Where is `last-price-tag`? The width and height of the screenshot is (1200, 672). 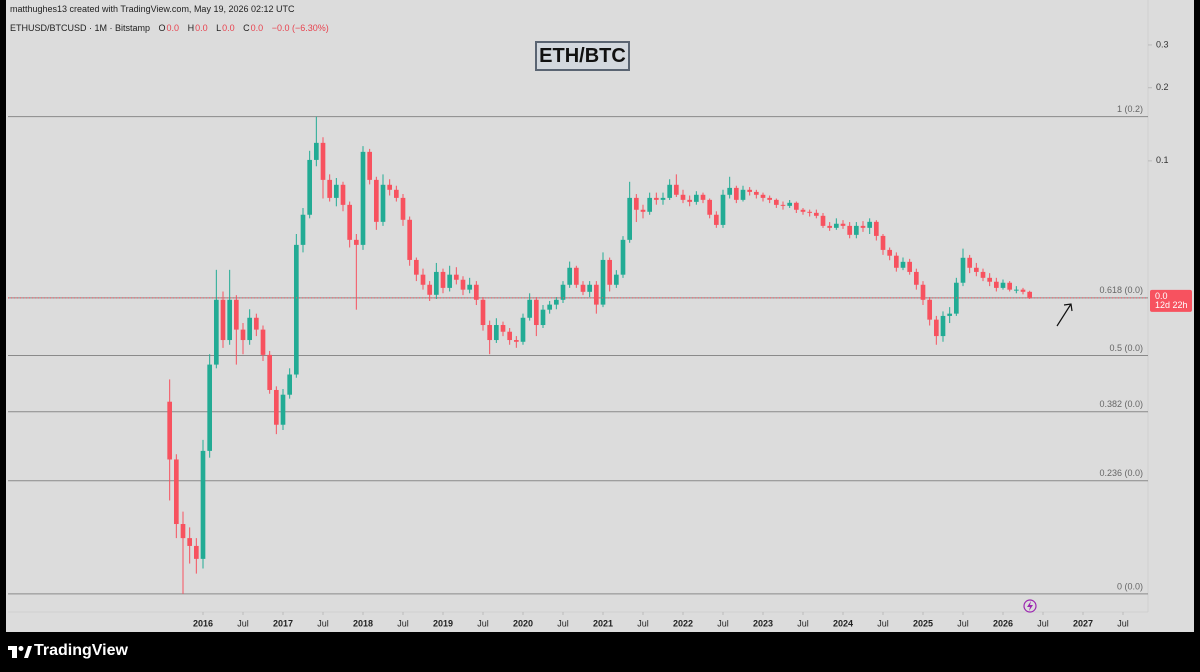
last-price-tag is located at coordinates (1171, 300).